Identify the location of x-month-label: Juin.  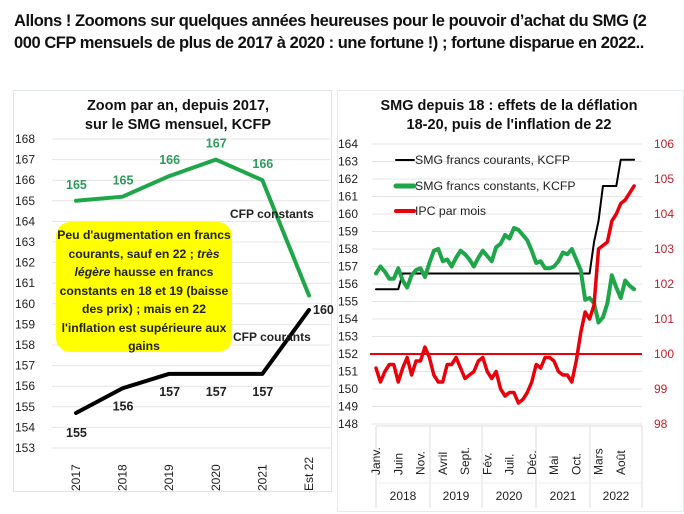
(398, 464).